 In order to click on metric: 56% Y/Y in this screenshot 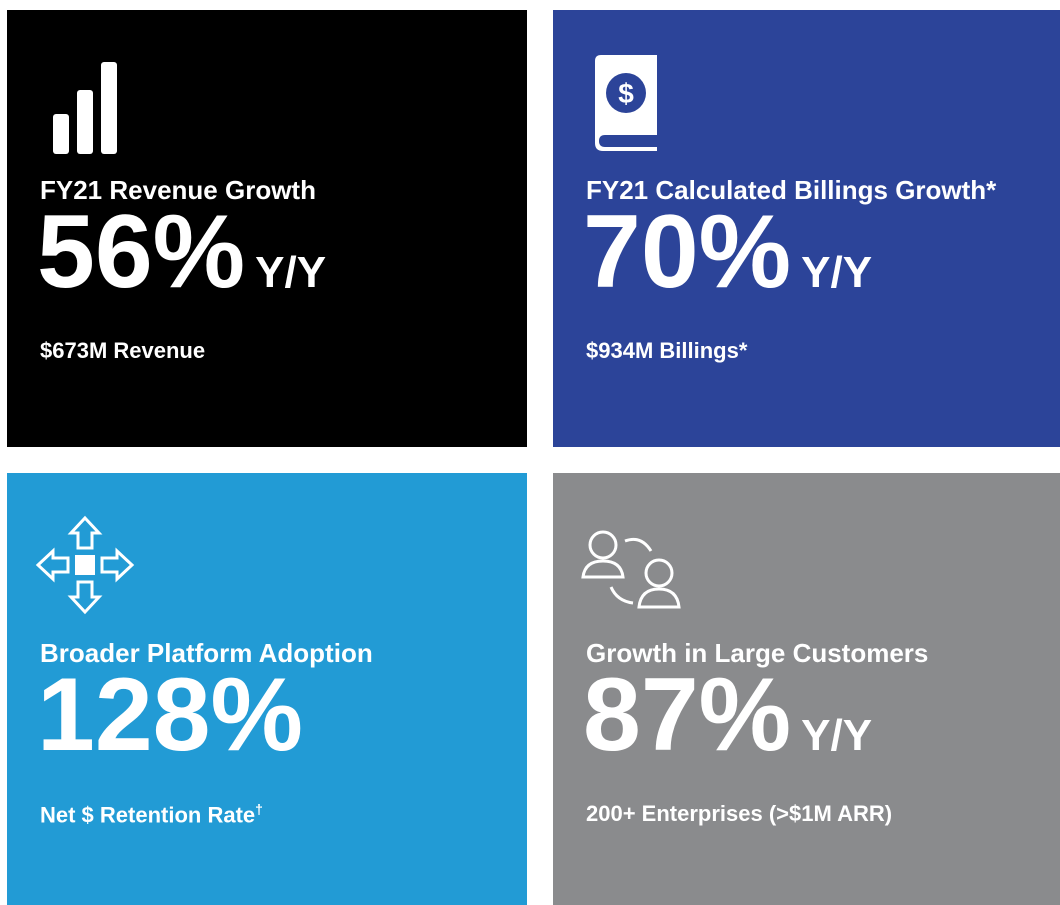, I will do `click(181, 252)`.